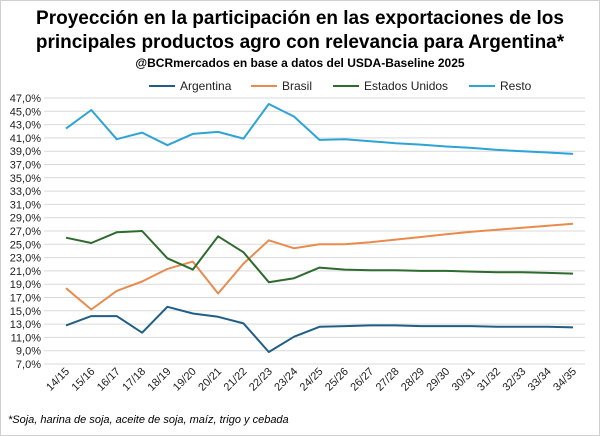 The height and width of the screenshot is (436, 600). What do you see at coordinates (25, 232) in the screenshot?
I see `y-tick-label: 27,0%` at bounding box center [25, 232].